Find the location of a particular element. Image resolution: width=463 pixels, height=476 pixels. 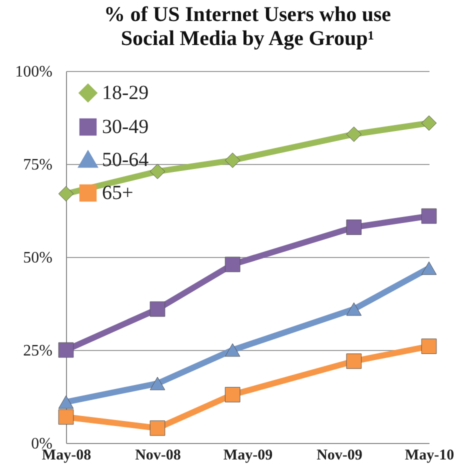

x-tick-label: Nov-09 is located at coordinates (339, 456).